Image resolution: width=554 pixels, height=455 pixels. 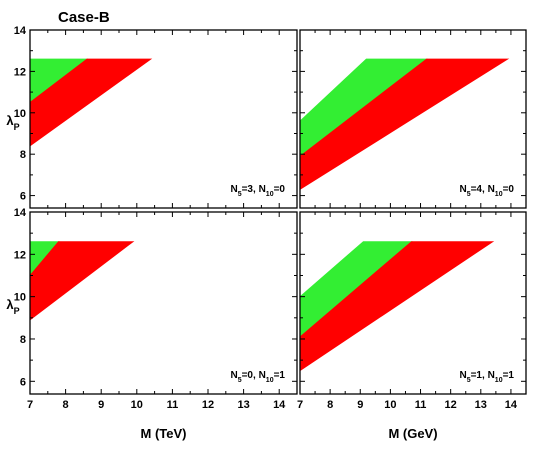 I want to click on panel-annotation: N5=1, N10=1, so click(x=486, y=377).